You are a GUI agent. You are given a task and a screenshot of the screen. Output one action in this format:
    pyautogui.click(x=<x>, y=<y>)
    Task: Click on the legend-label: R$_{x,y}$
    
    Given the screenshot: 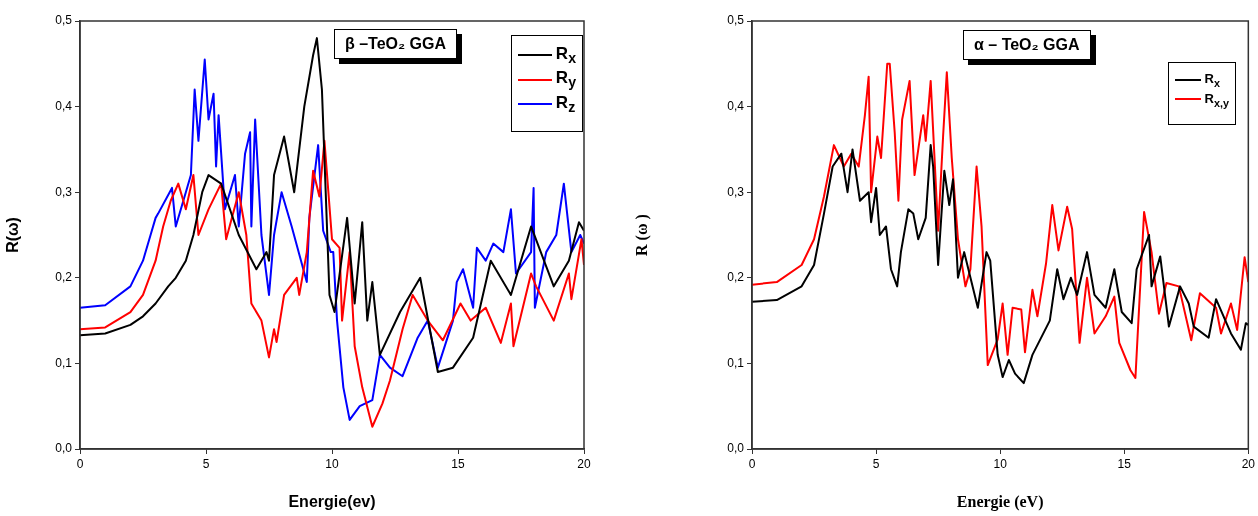 What is the action you would take?
    pyautogui.click(x=1216, y=99)
    